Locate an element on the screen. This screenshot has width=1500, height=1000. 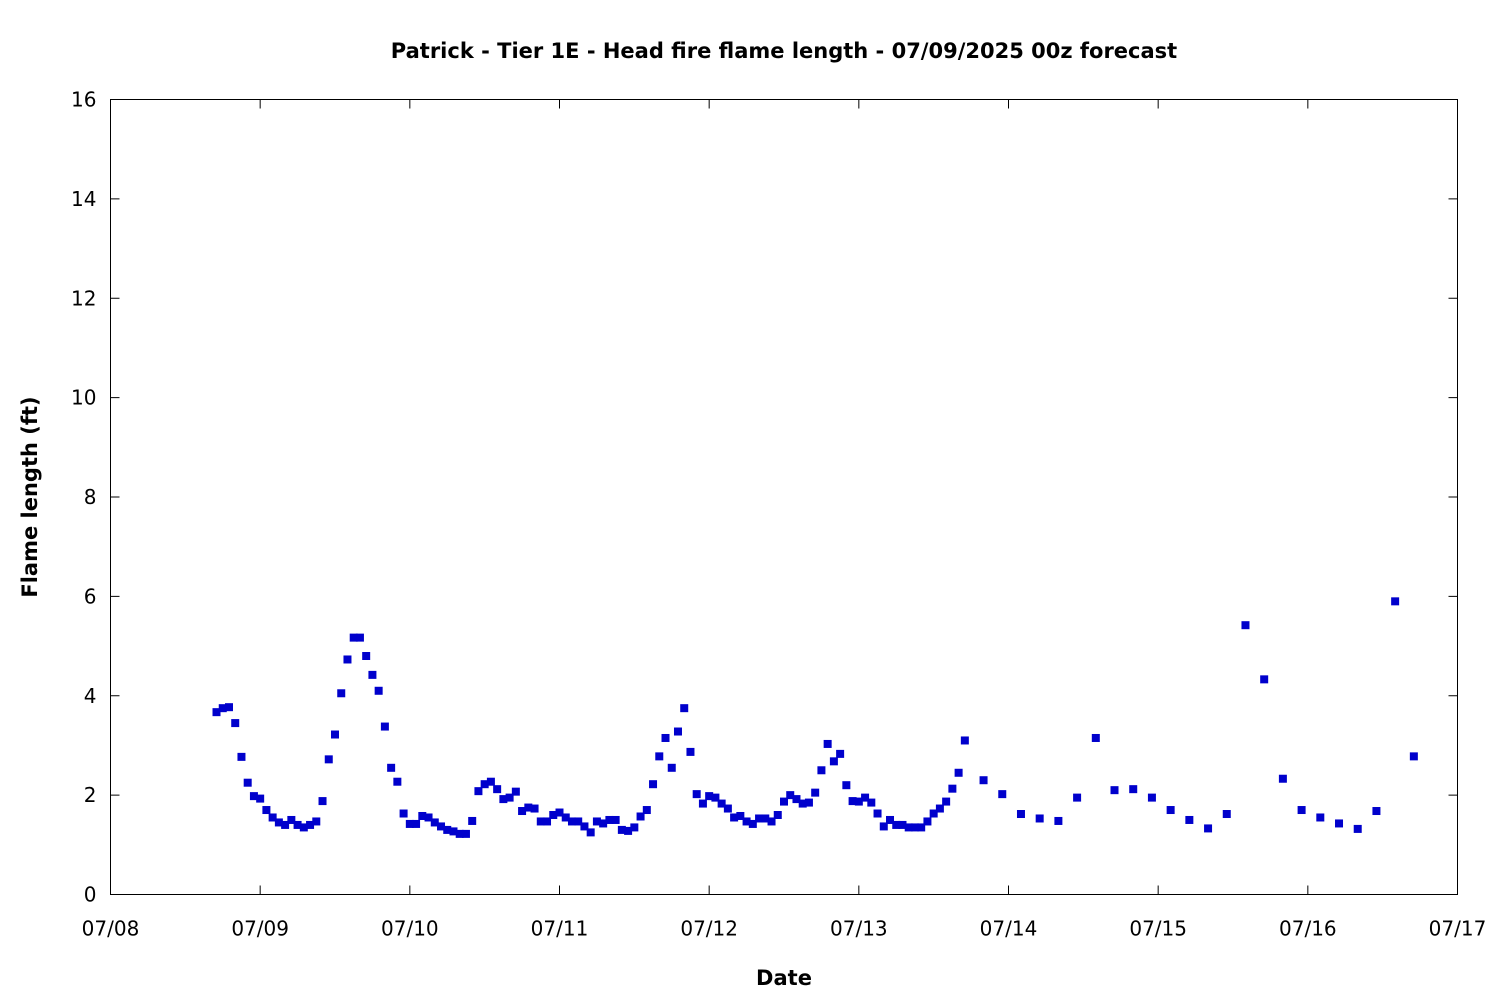
x-tick-label: 07/12 is located at coordinates (709, 929).